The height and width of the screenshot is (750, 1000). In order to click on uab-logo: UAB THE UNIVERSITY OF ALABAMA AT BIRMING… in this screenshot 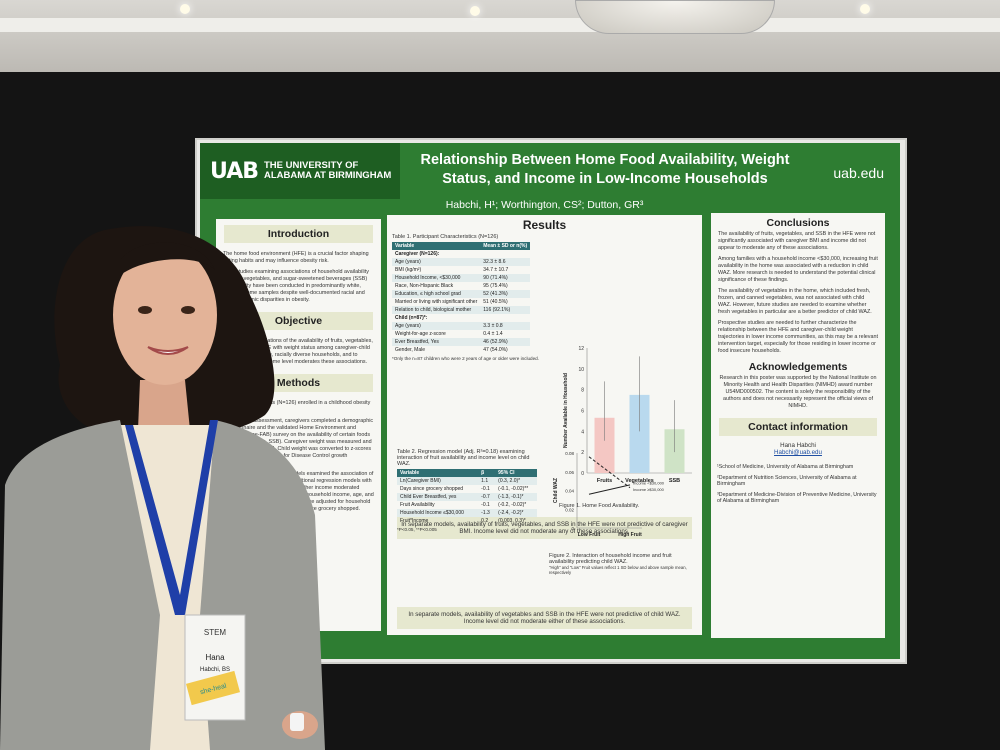, I will do `click(300, 171)`.